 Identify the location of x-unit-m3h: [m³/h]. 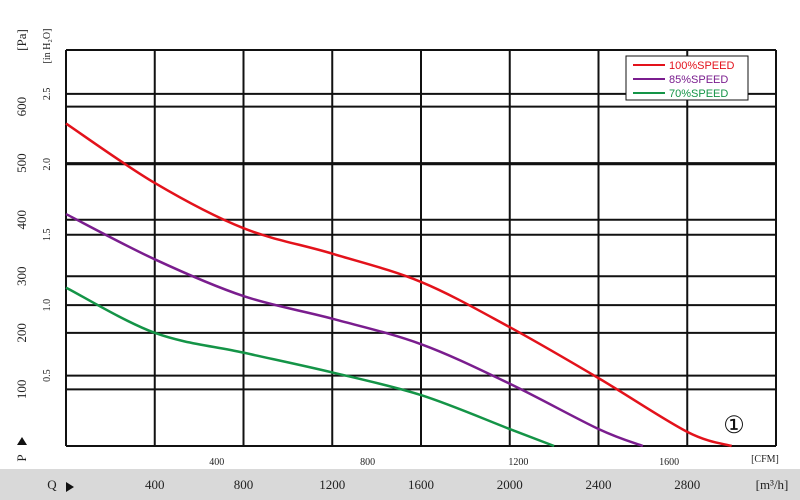
(772, 484).